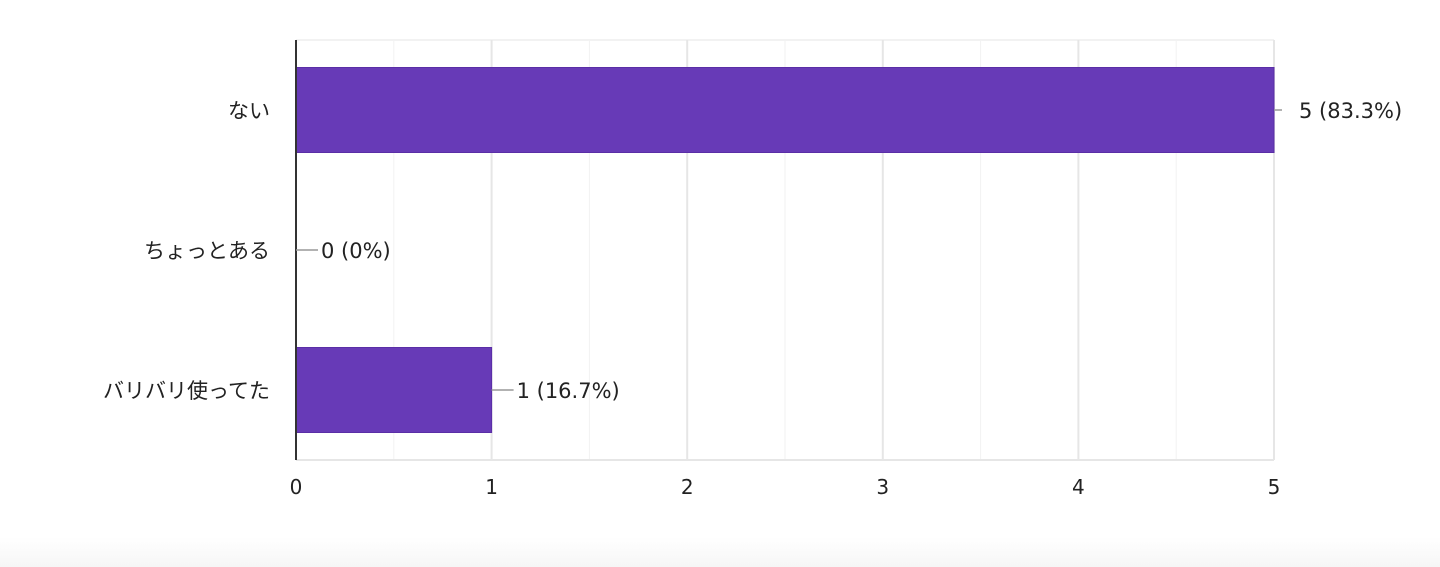  What do you see at coordinates (687, 487) in the screenshot?
I see `x-tick-label: 2` at bounding box center [687, 487].